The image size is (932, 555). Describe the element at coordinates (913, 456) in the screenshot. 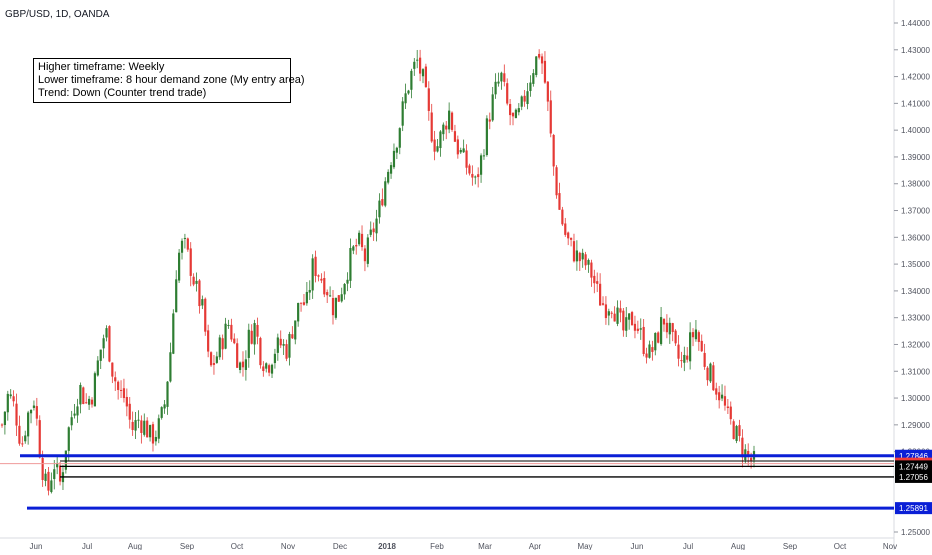

I see `level-label-1.27846: 1.27846` at that location.